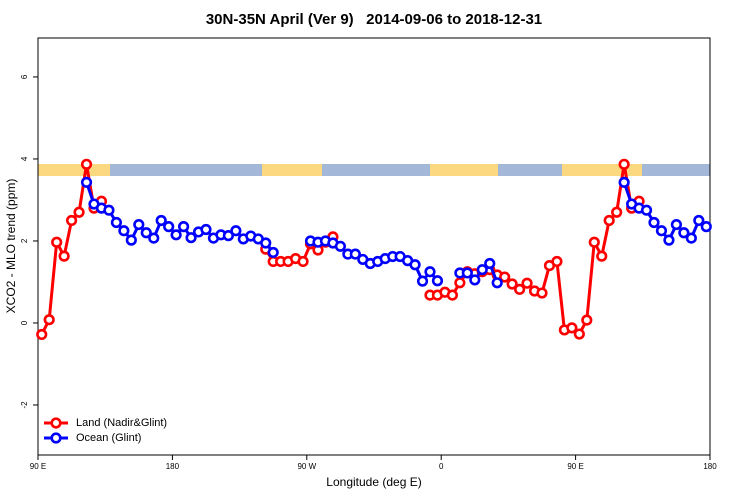 The image size is (750, 500). Describe the element at coordinates (121, 423) in the screenshot. I see `legend-label: Land (Nadir&Glint)` at that location.